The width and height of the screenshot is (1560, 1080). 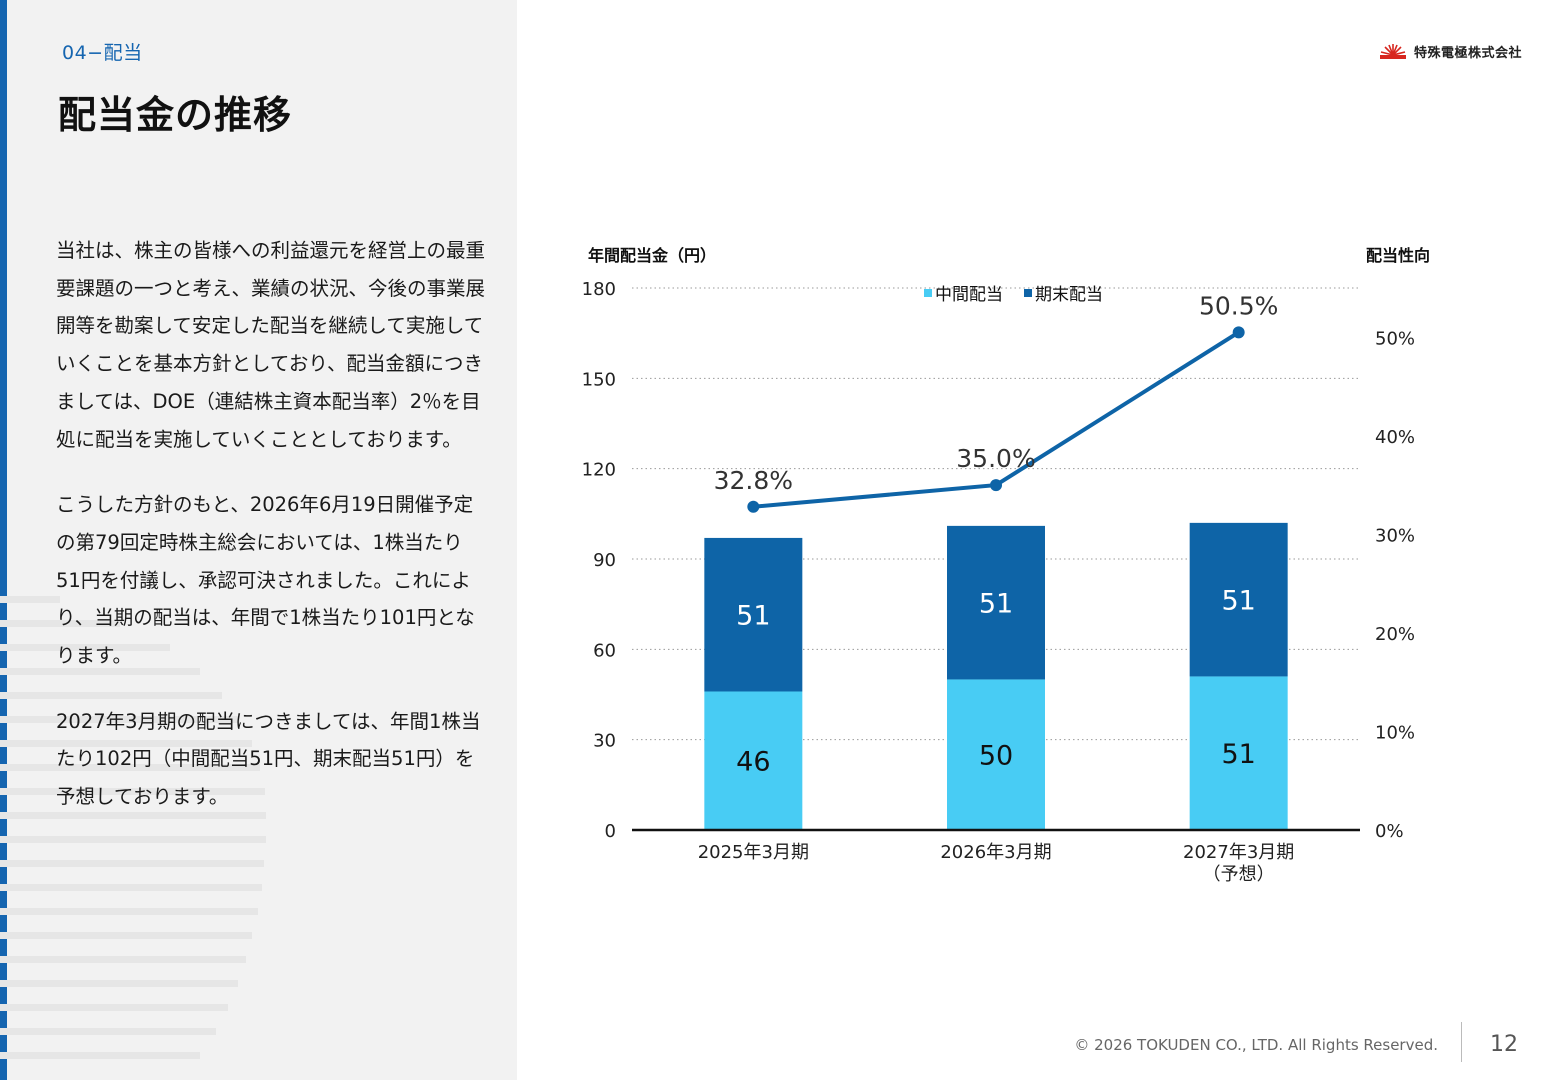 What do you see at coordinates (753, 480) in the screenshot?
I see `payout-ratio-label: 32.8%` at bounding box center [753, 480].